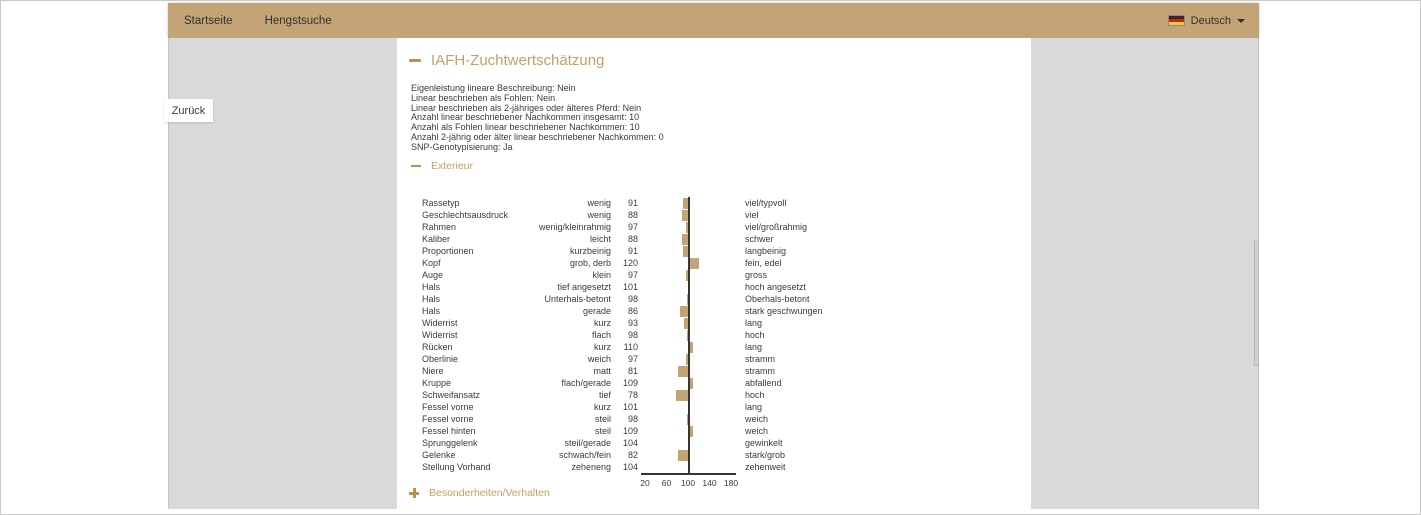  What do you see at coordinates (586, 383) in the screenshot?
I see `low-label: flach/gerade` at bounding box center [586, 383].